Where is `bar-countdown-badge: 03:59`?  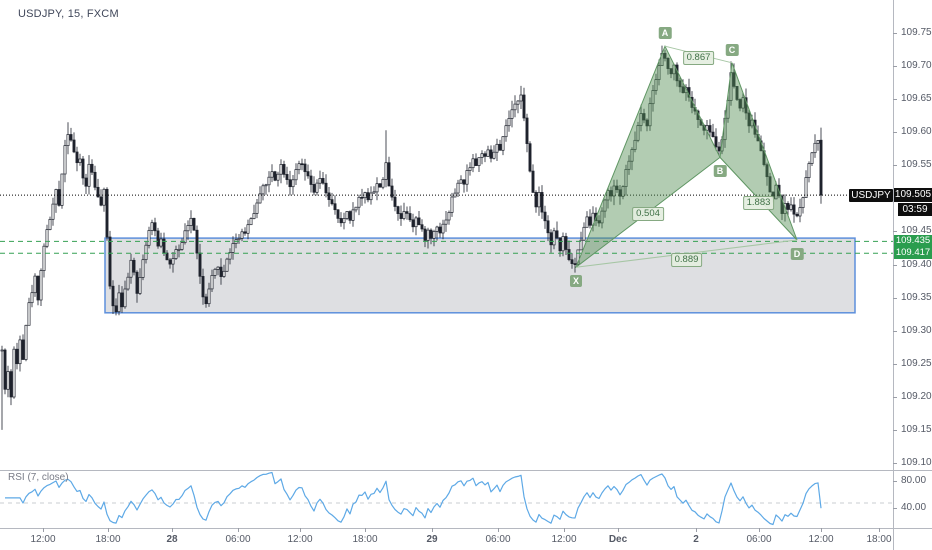
bar-countdown-badge: 03:59 is located at coordinates (915, 210).